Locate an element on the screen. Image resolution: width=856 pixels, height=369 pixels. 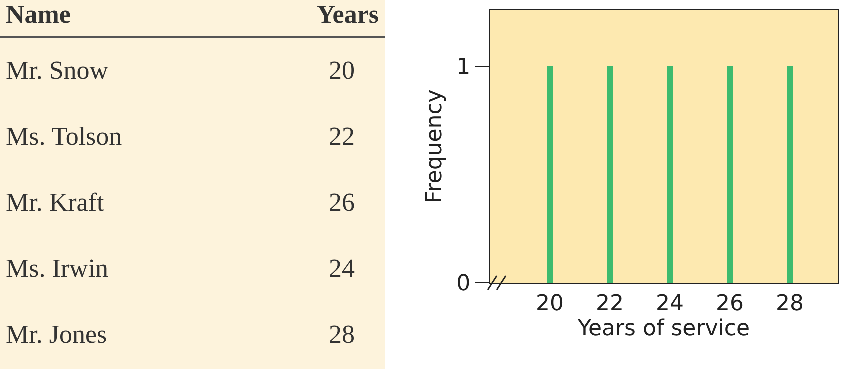
y-axis-title: Frequency is located at coordinates (435, 147).